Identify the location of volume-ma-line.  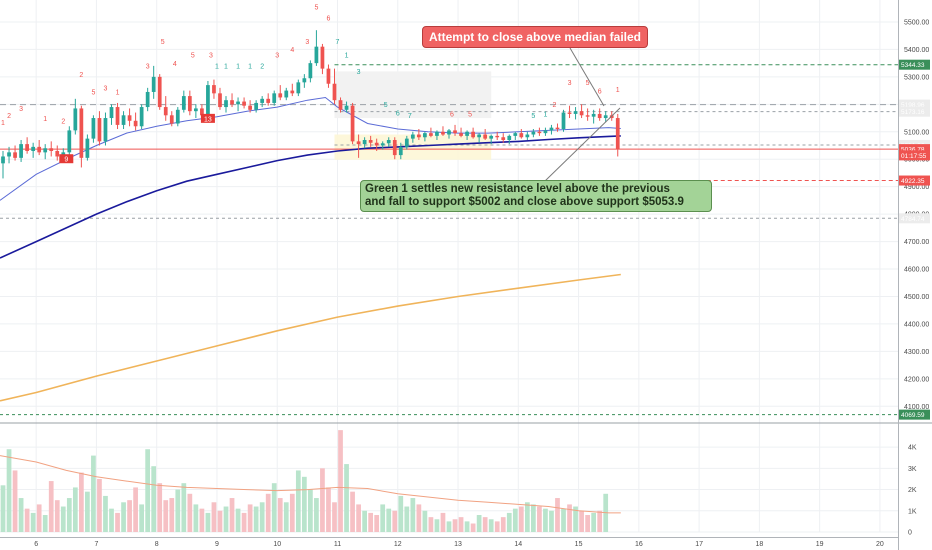
(310, 484).